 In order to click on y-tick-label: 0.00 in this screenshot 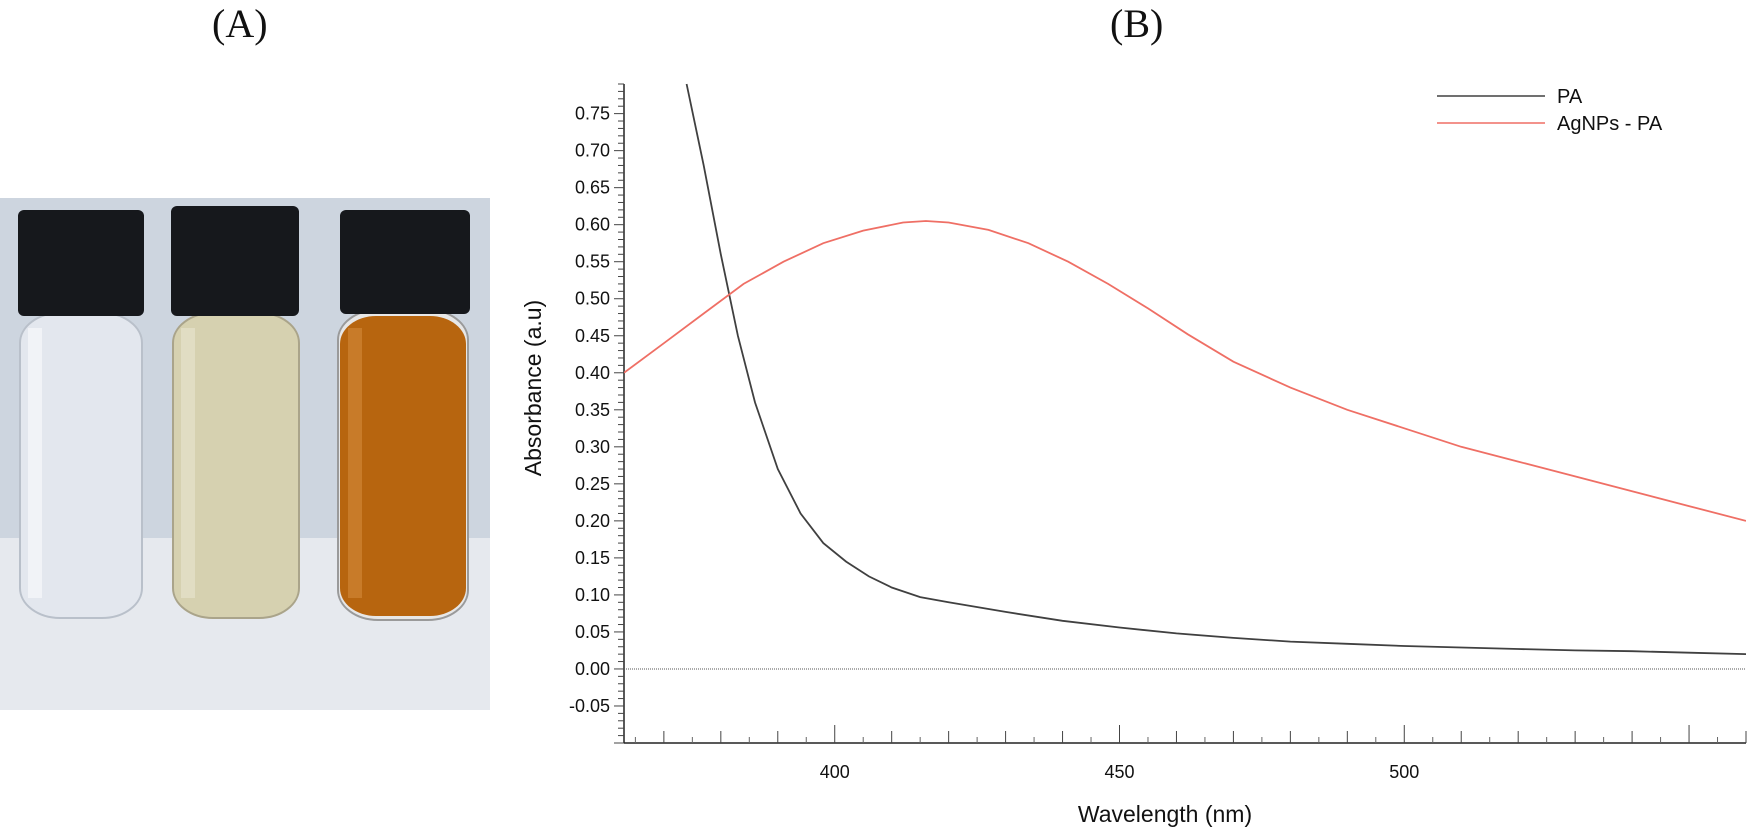, I will do `click(592, 669)`.